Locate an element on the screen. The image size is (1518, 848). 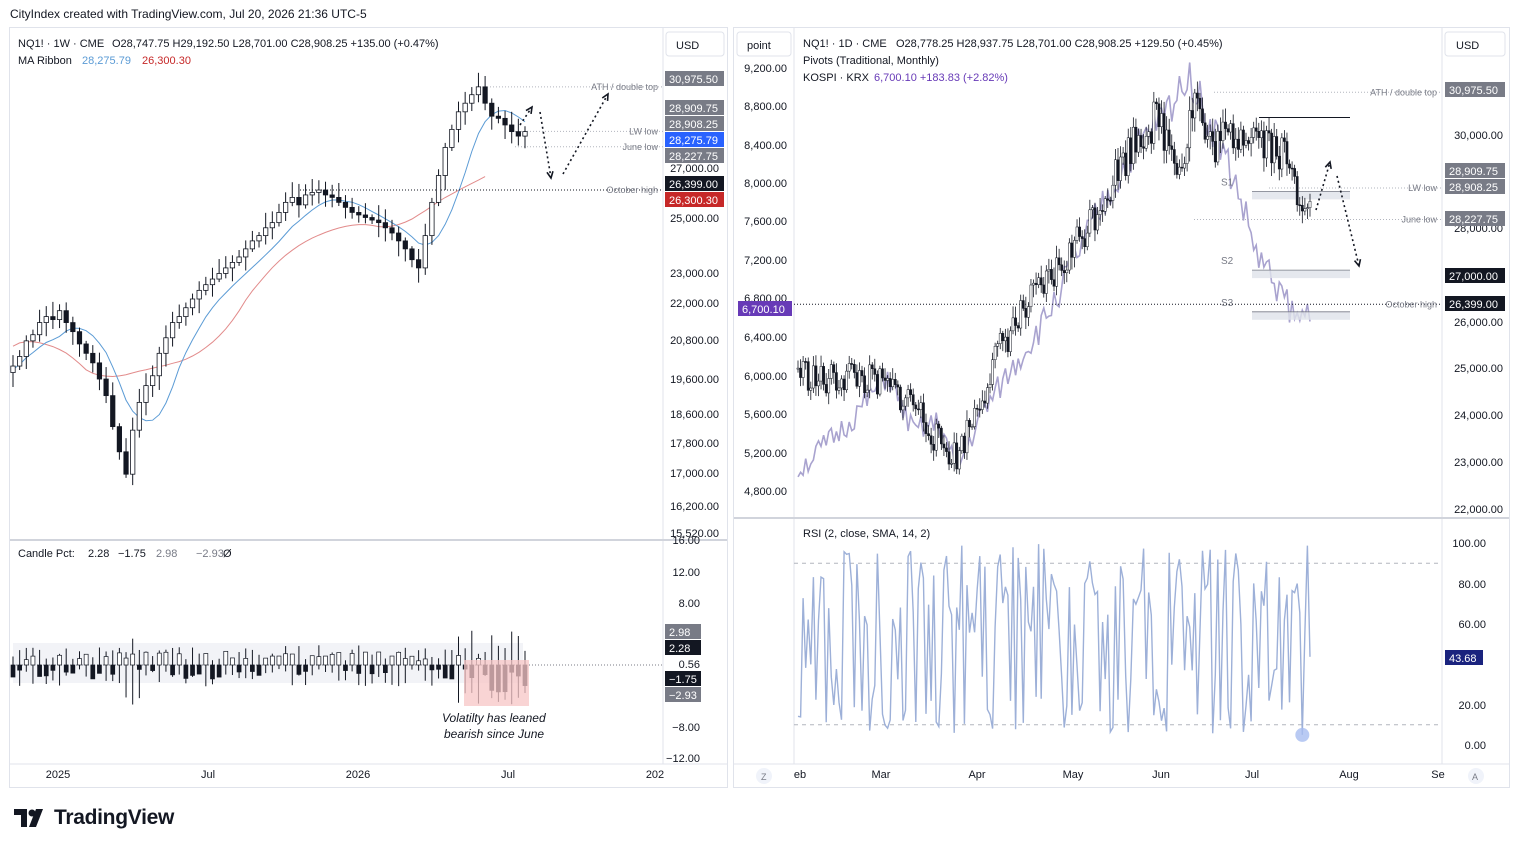
tradingview-logo: TradingView is located at coordinates (94, 818).